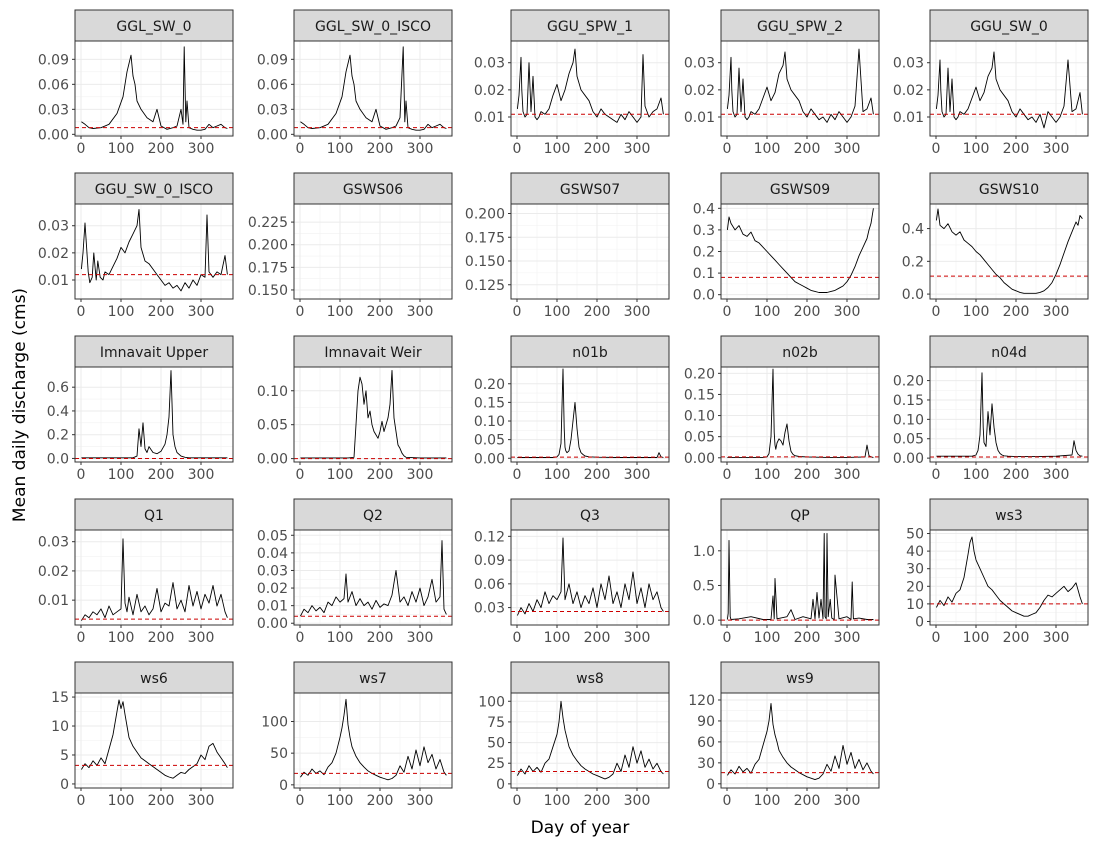 This screenshot has width=1100, height=854. Describe the element at coordinates (268, 223) in the screenshot. I see `y-tick-label: 0.225` at that location.